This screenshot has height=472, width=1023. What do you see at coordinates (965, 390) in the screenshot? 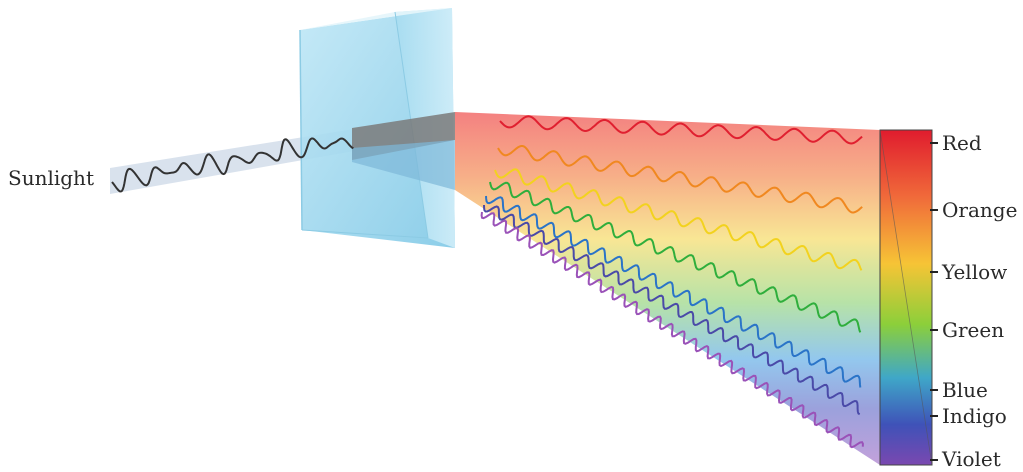
I see `label-blue: Blue` at bounding box center [965, 390].